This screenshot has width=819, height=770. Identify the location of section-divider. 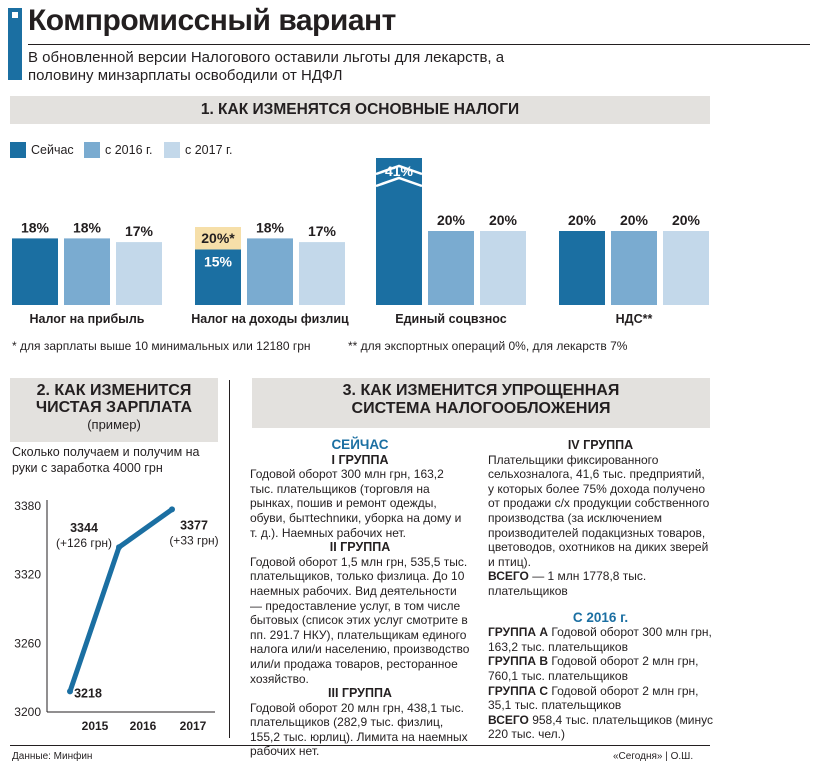
(229, 559).